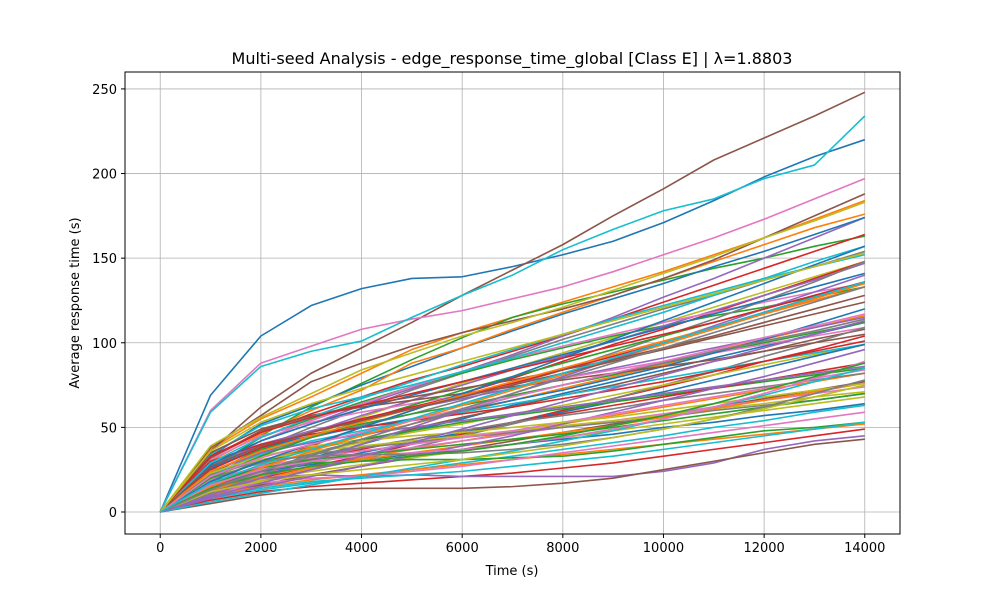 This screenshot has width=1000, height=600. Describe the element at coordinates (260, 548) in the screenshot. I see `x-tick-label: 2000` at that location.